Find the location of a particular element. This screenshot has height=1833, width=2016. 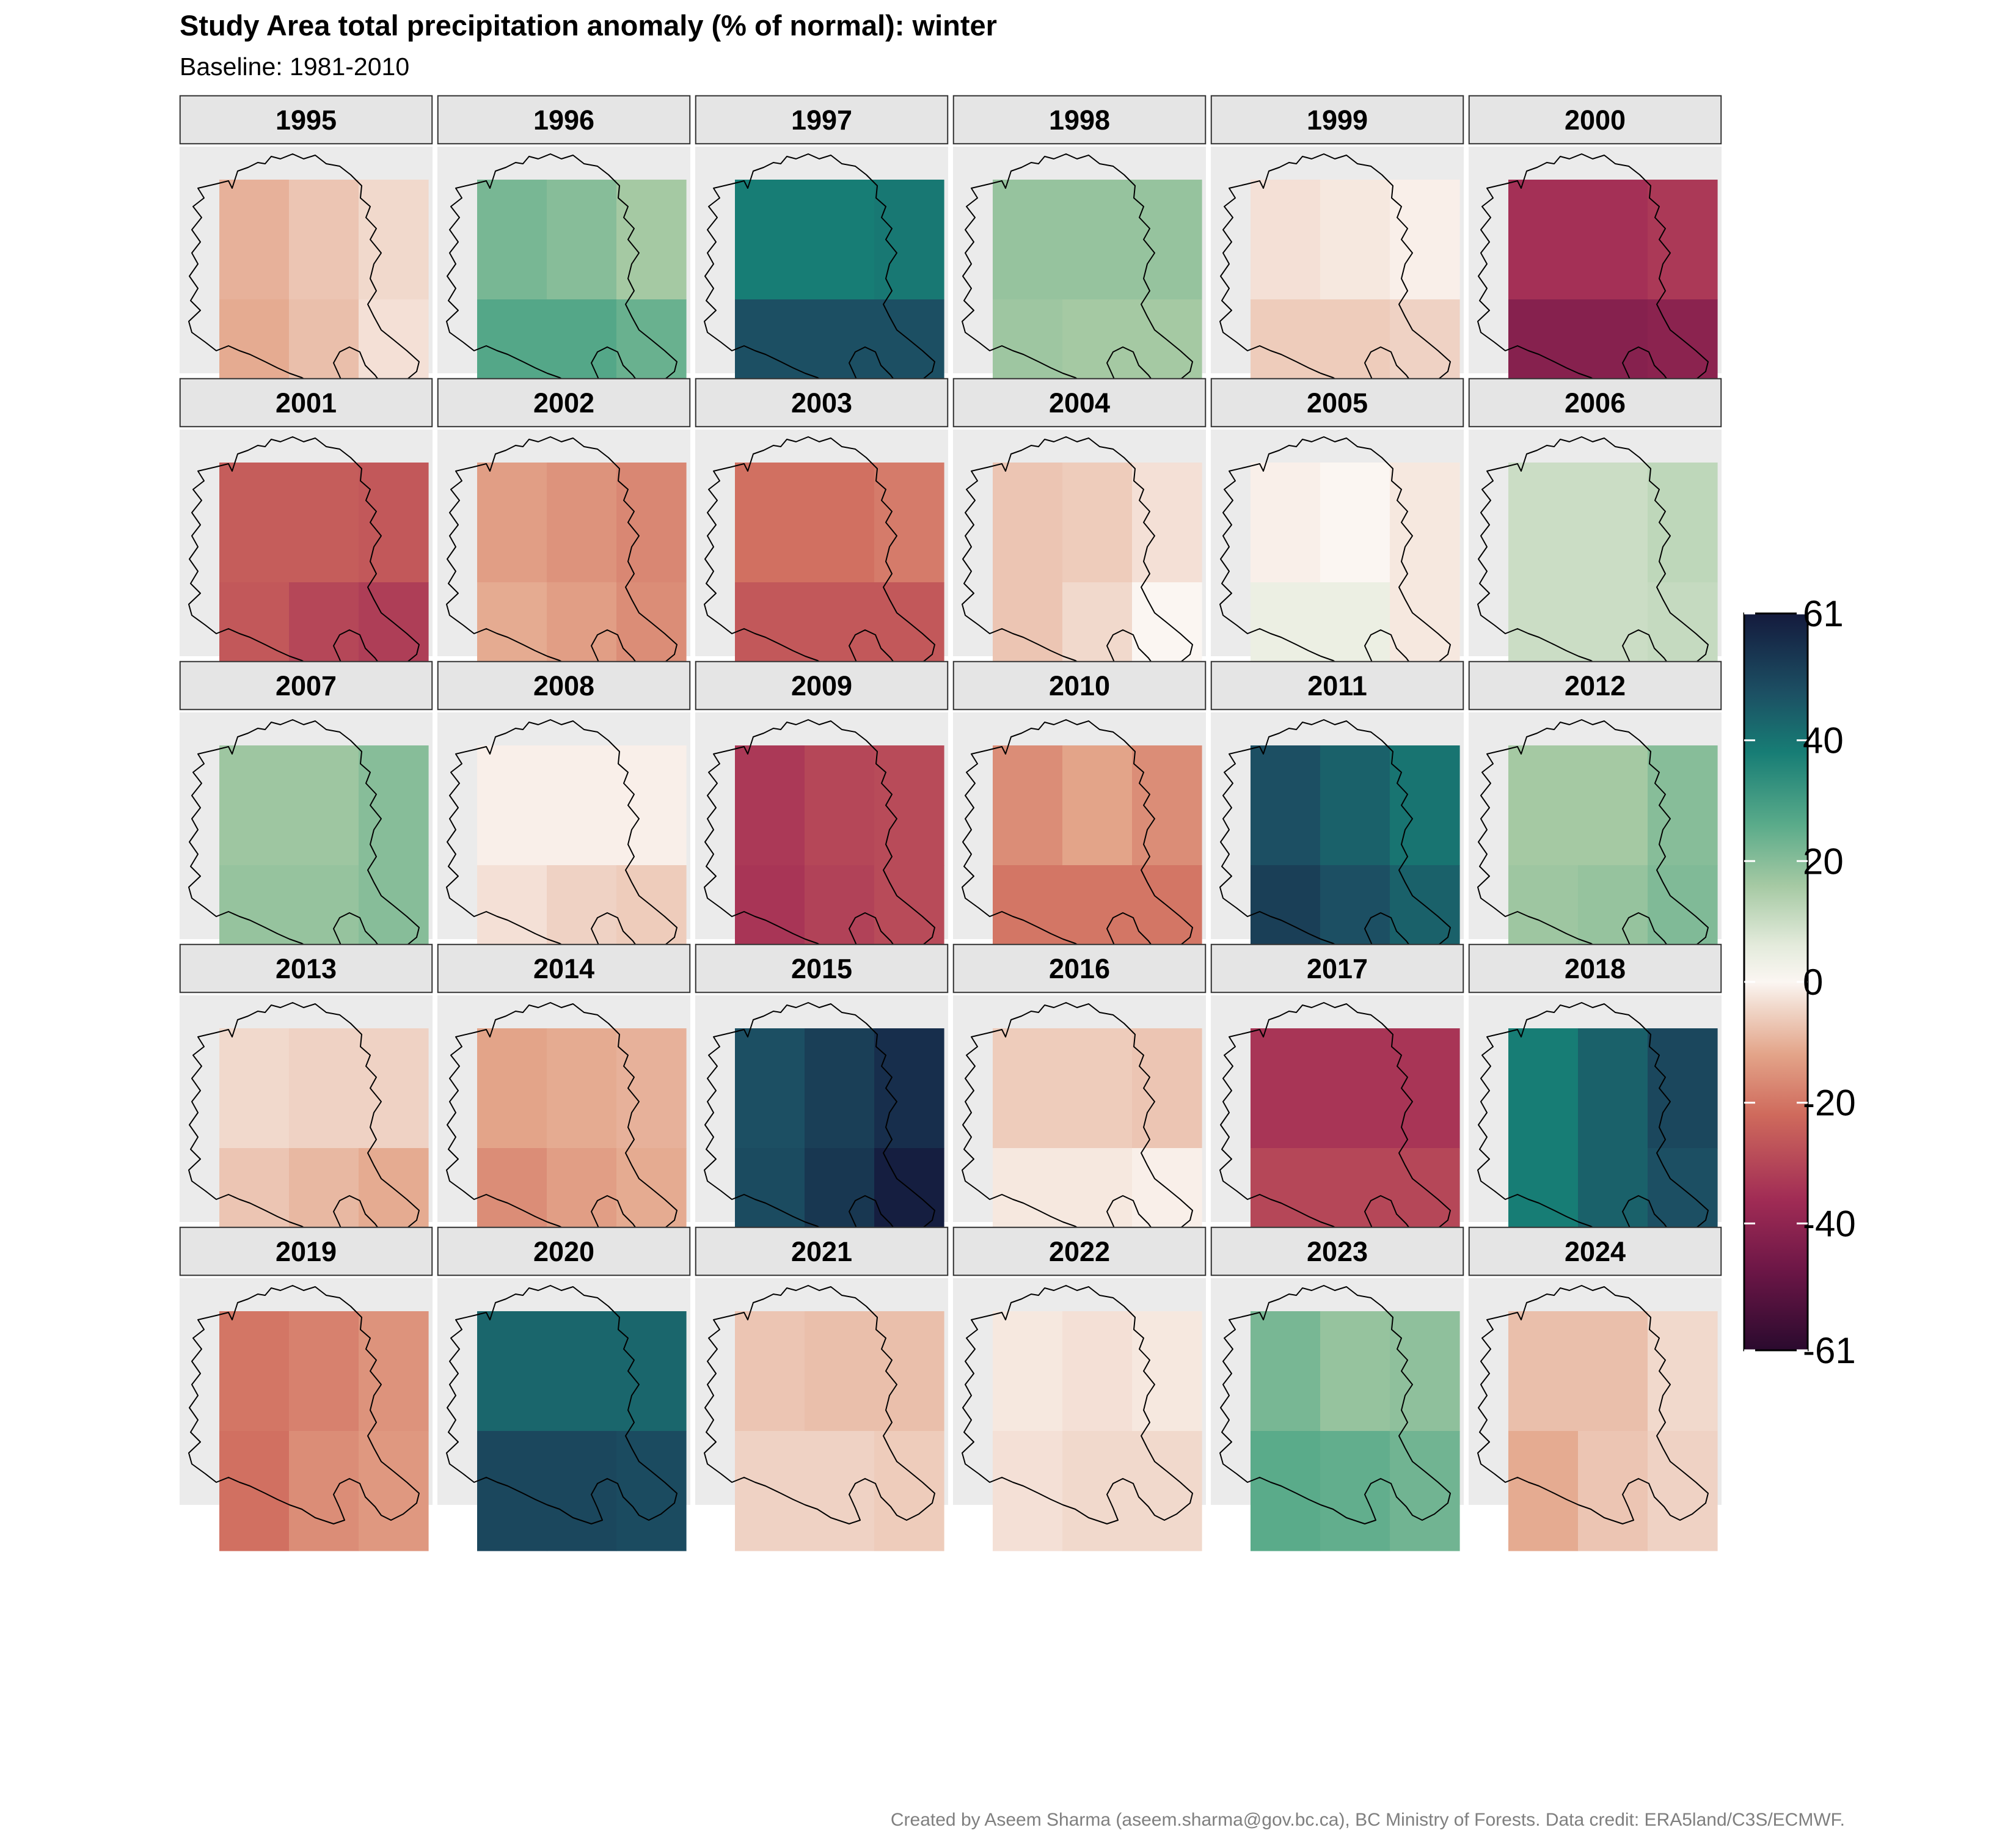

facet-panel-2022: 2022 is located at coordinates (1079, 1388).